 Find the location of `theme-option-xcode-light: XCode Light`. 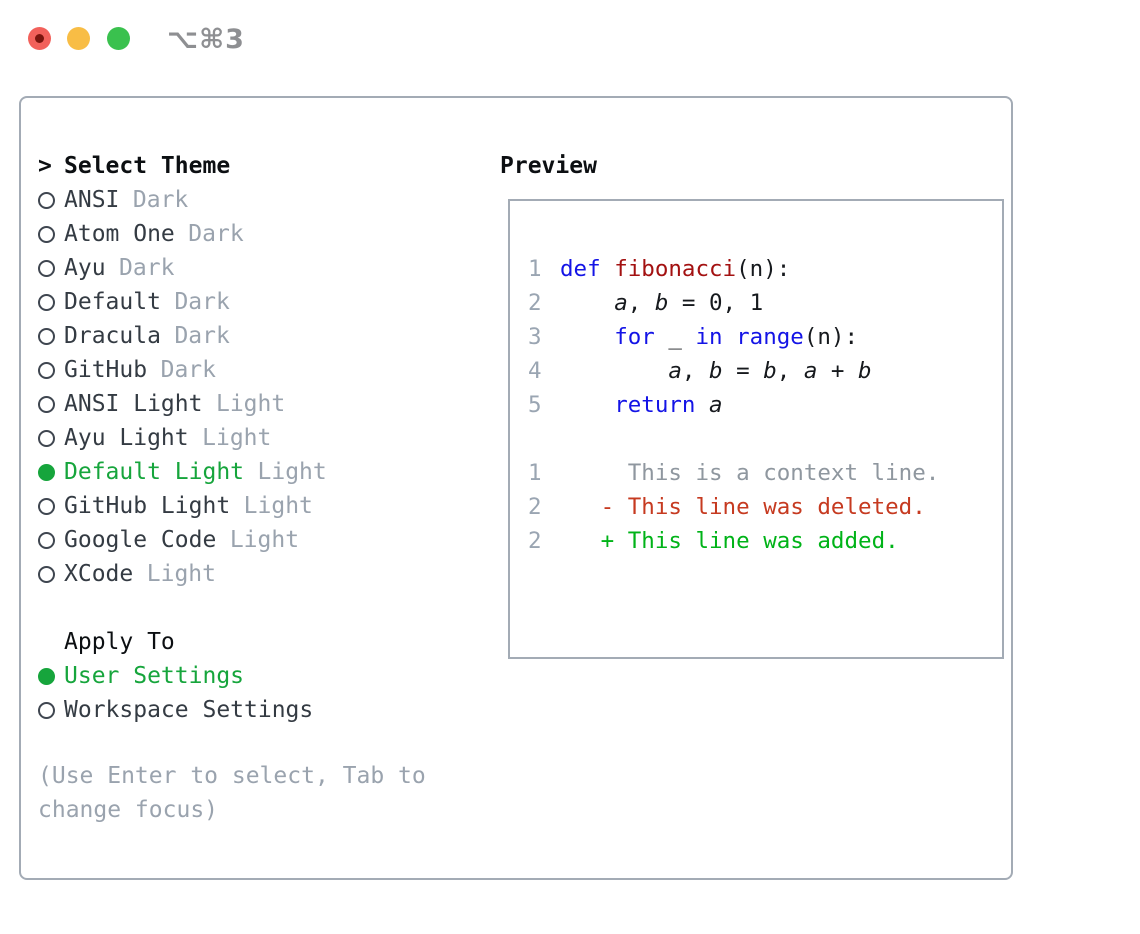

theme-option-xcode-light: XCode Light is located at coordinates (260, 574).